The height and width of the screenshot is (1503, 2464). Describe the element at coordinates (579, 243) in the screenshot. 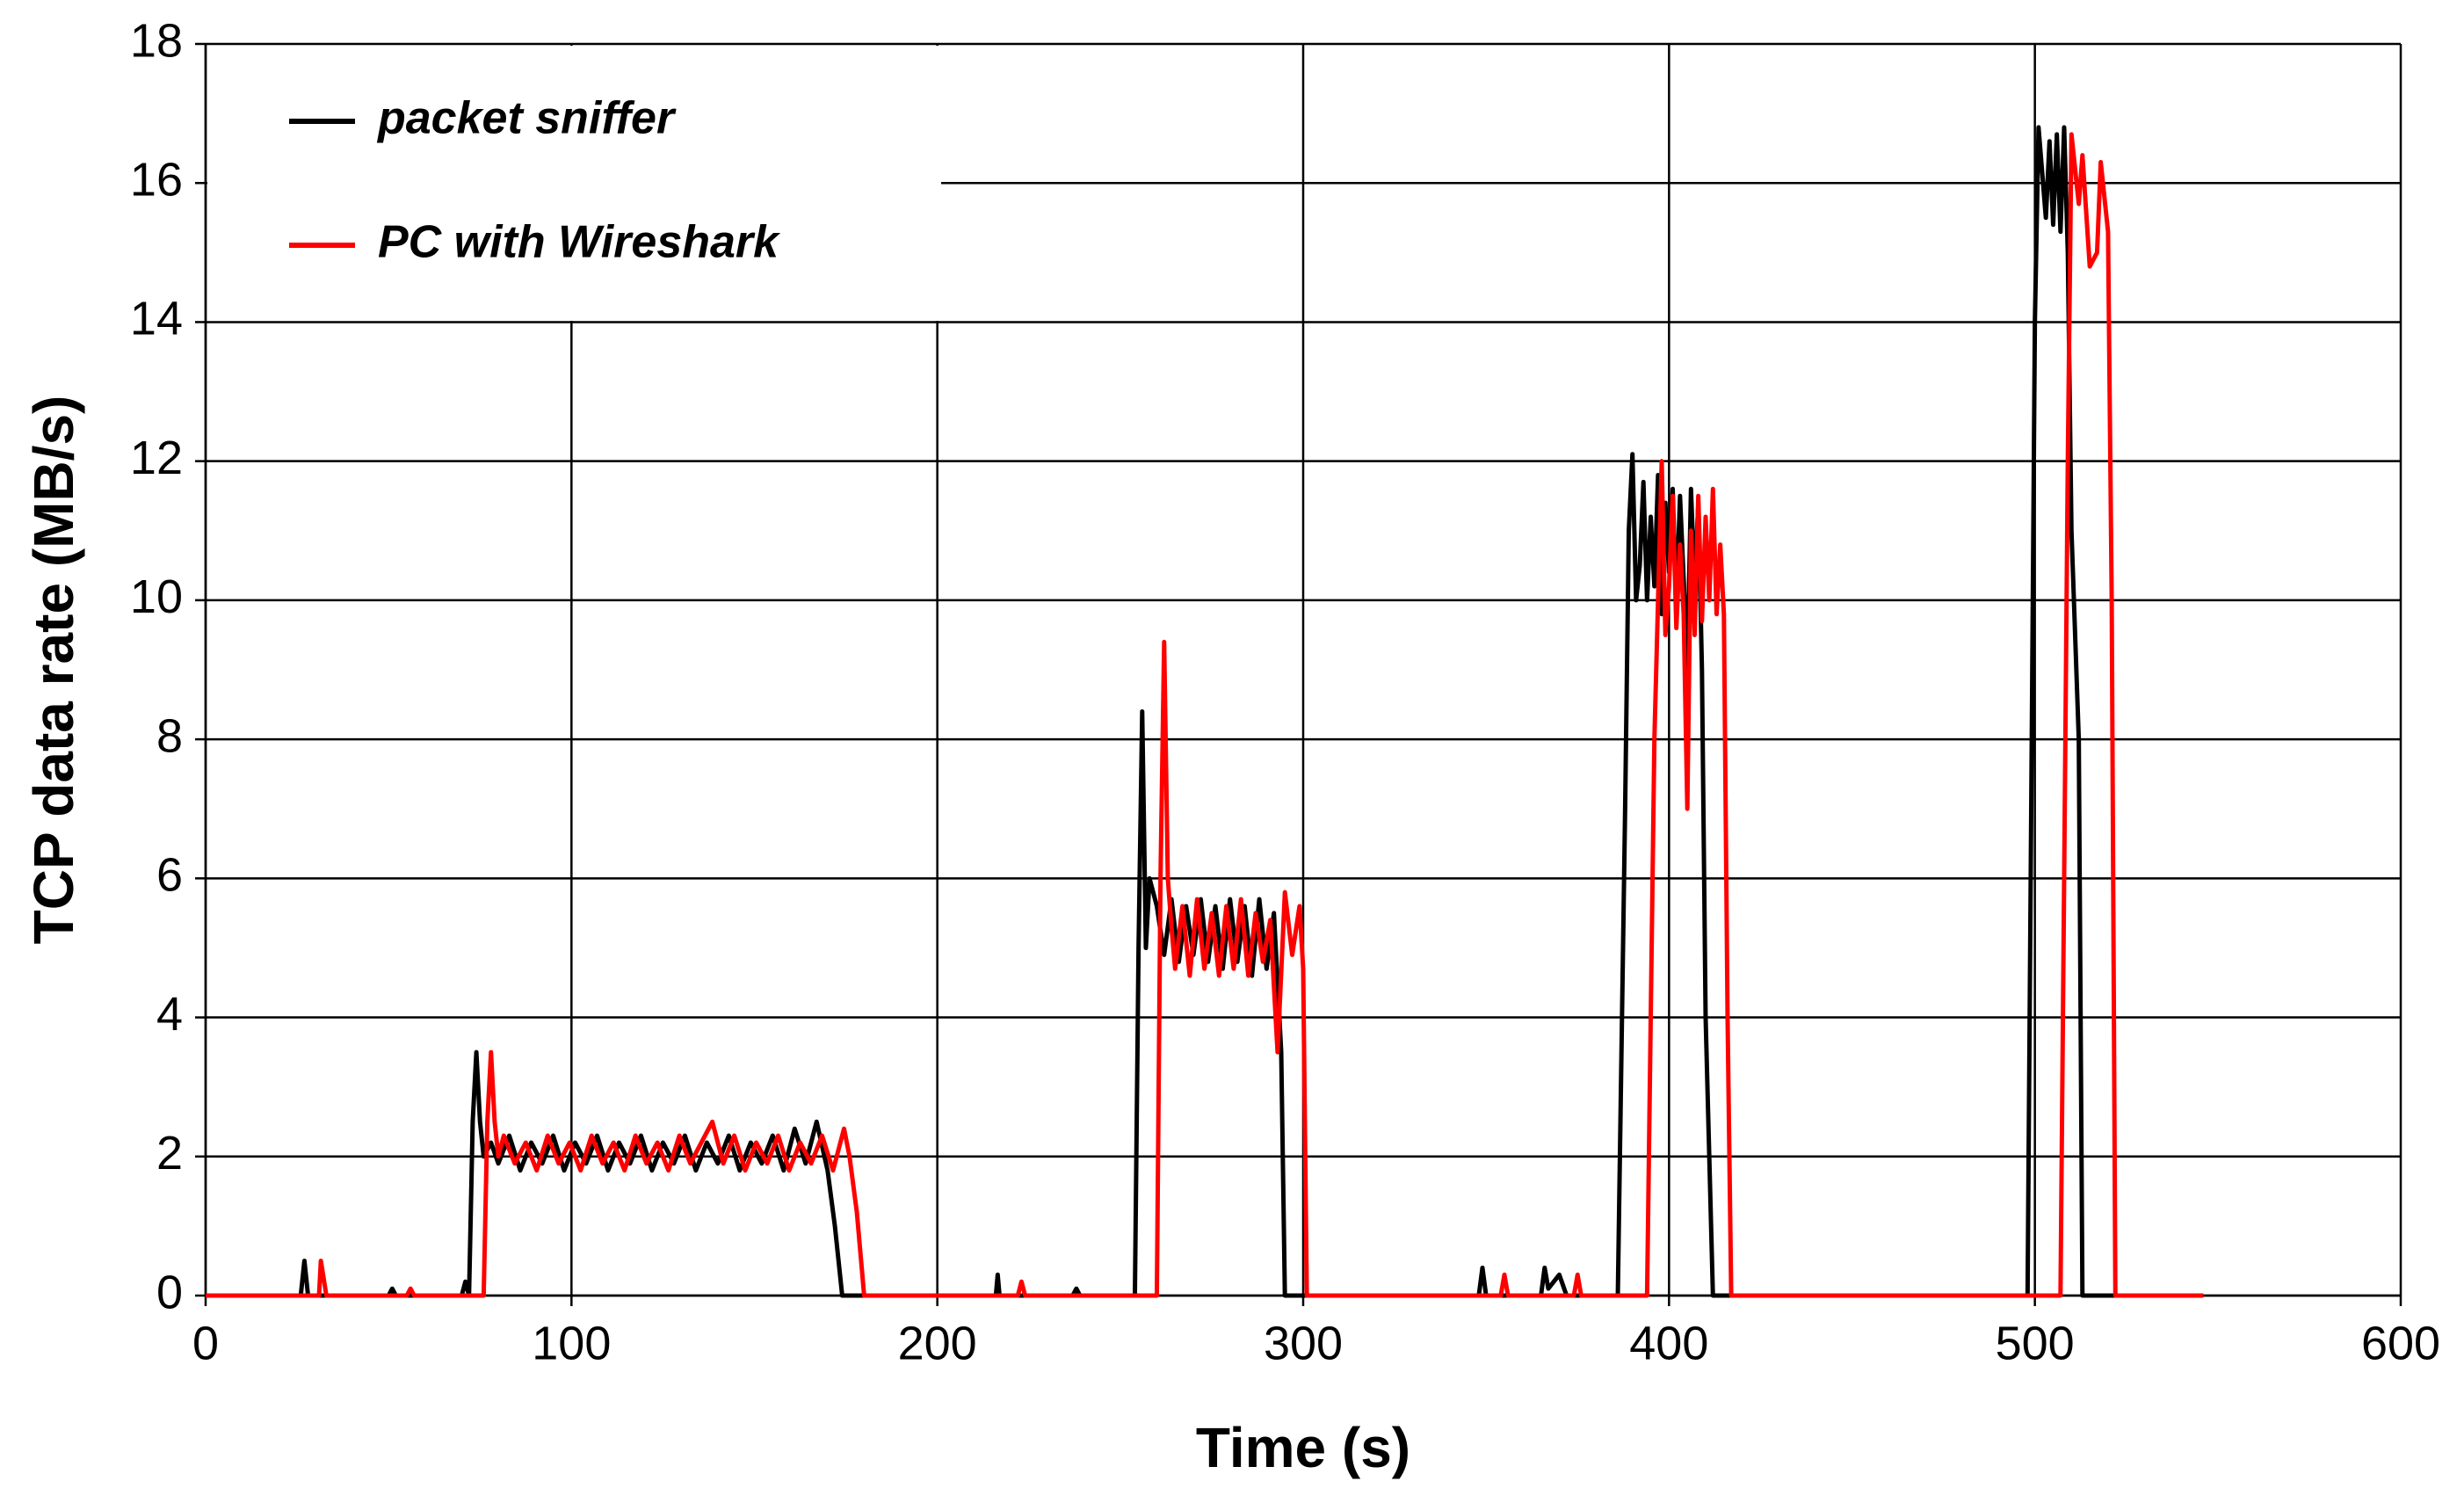

I see `legend-label: PC with Wireshark` at that location.